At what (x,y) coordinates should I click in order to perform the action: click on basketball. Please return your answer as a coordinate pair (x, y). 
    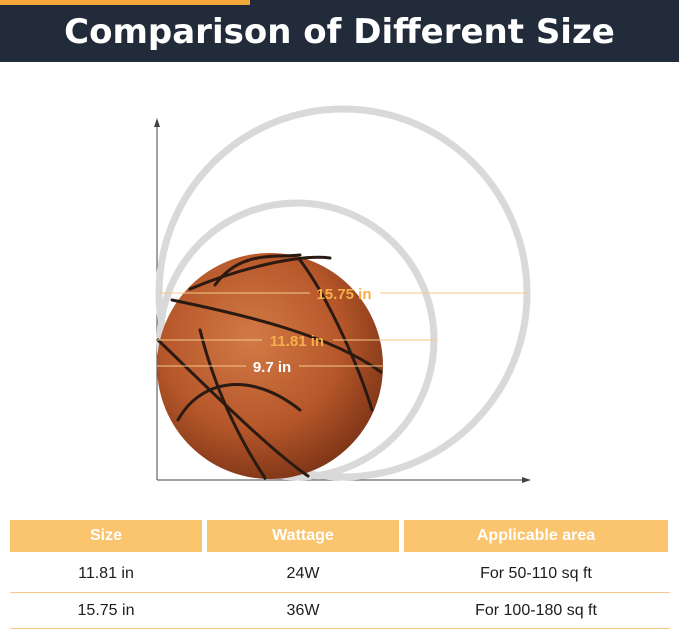
    Looking at the image, I should click on (269, 366).